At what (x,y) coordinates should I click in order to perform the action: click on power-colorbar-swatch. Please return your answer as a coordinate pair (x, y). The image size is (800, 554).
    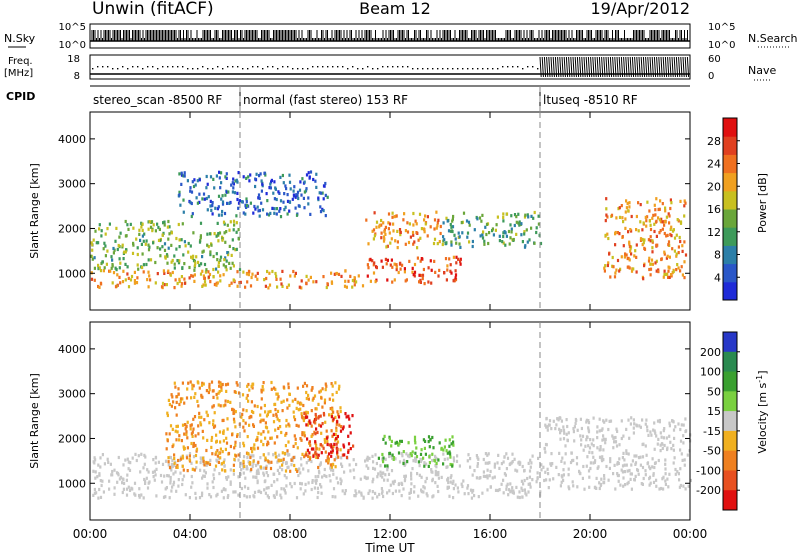
    Looking at the image, I should click on (730, 255).